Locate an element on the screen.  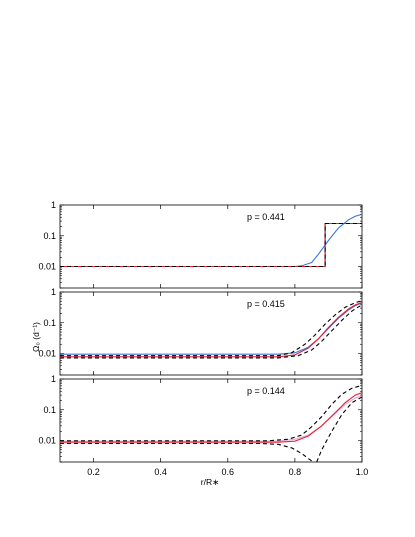
x-tick-labels: 0.2 0.4 0.6 0.8 1.0 is located at coordinates (227, 472).